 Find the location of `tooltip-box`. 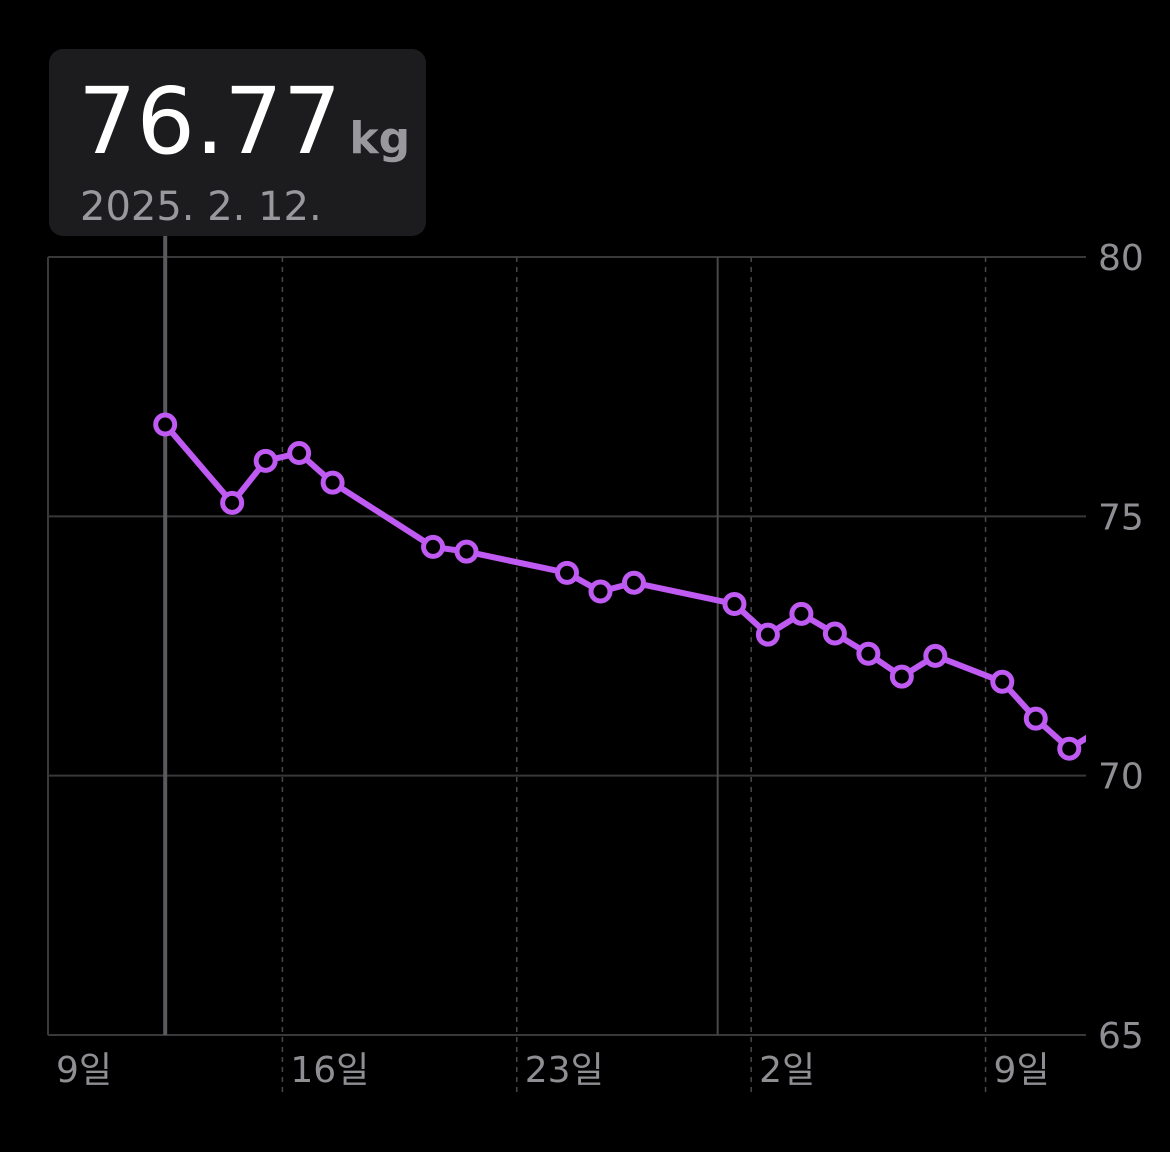

tooltip-box is located at coordinates (237, 142).